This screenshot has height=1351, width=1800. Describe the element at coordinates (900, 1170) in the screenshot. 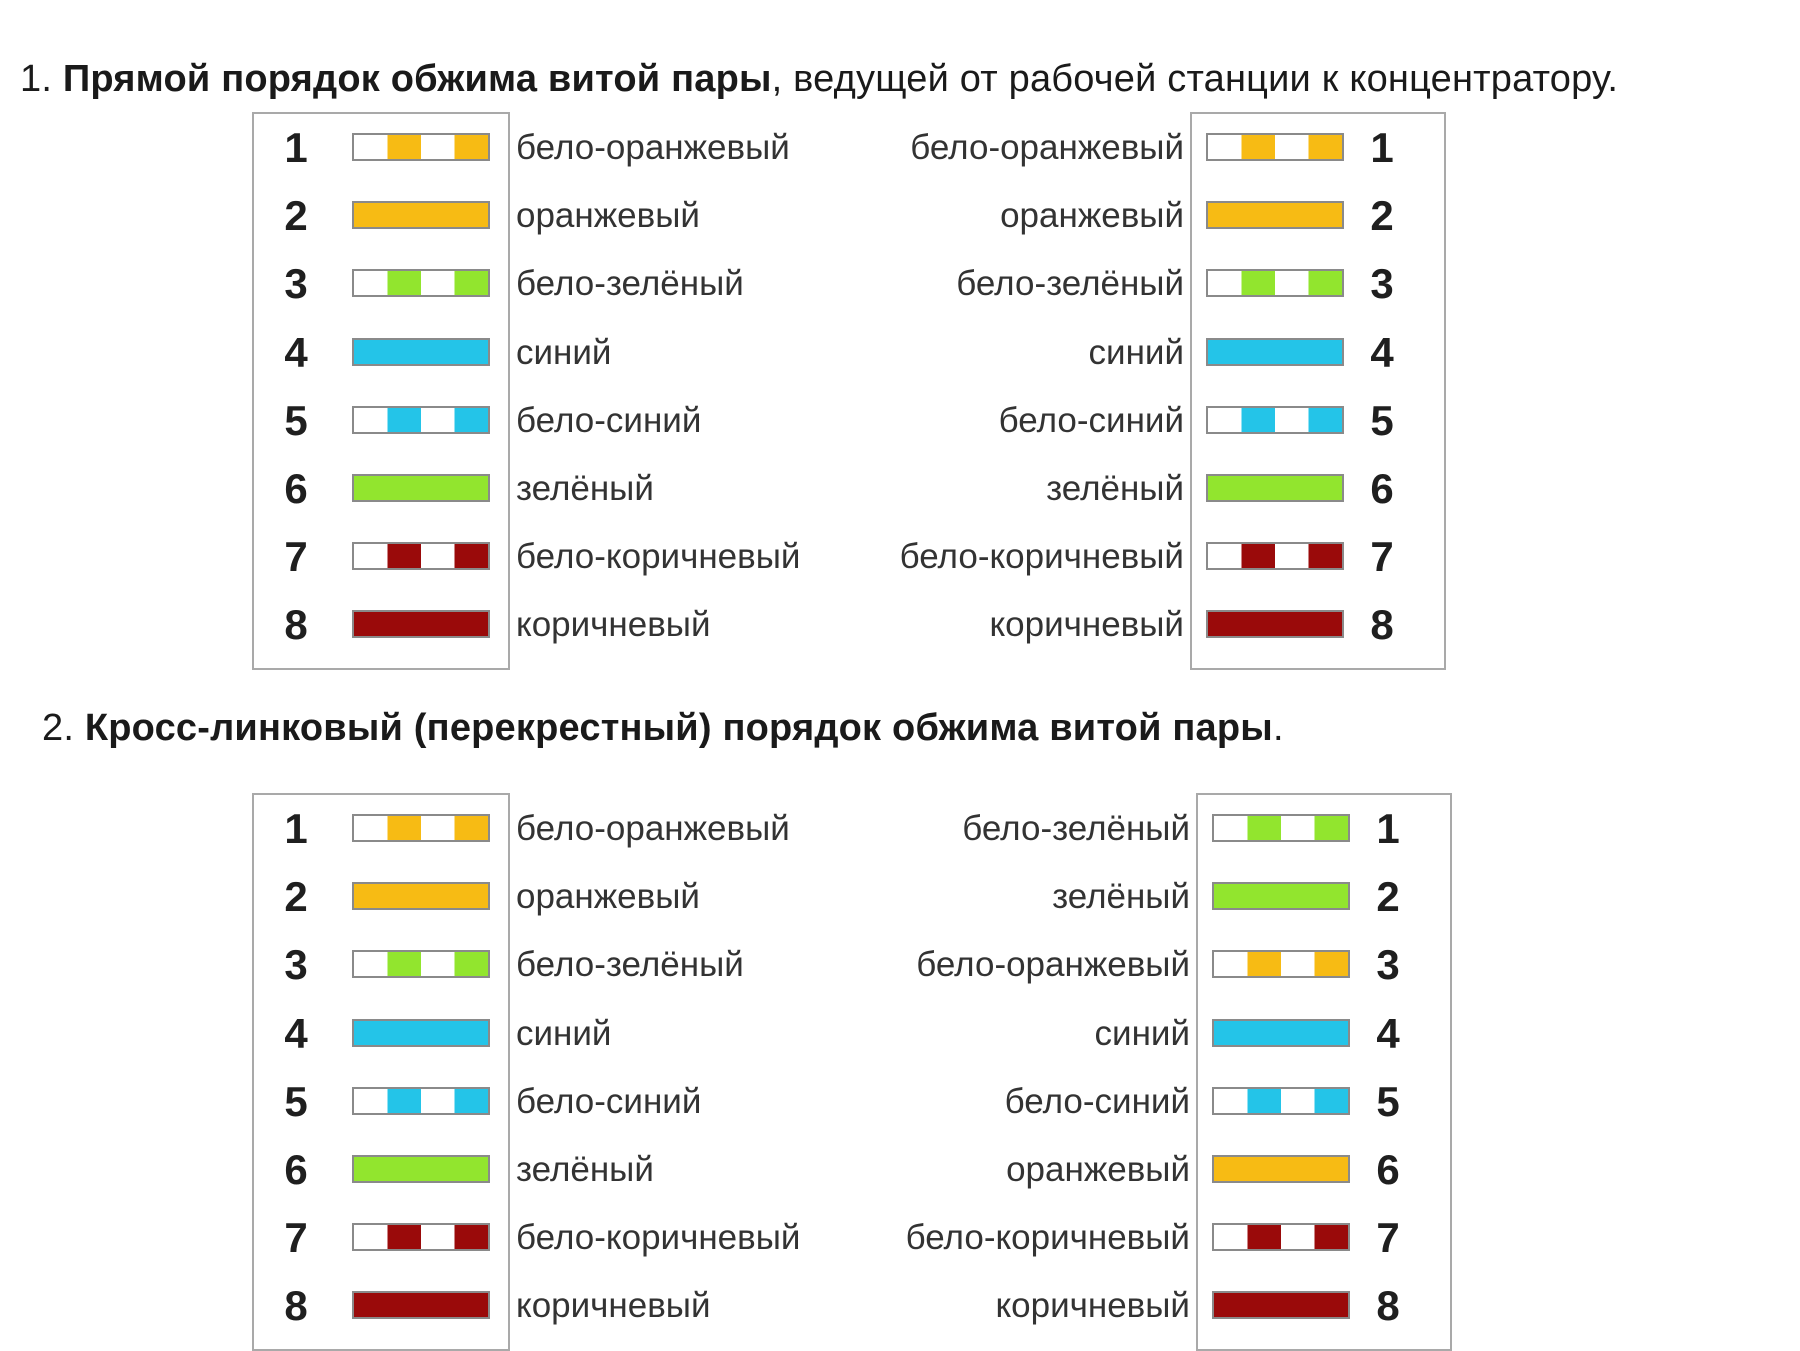

I see `pin-row-right: оранжевый 6` at that location.